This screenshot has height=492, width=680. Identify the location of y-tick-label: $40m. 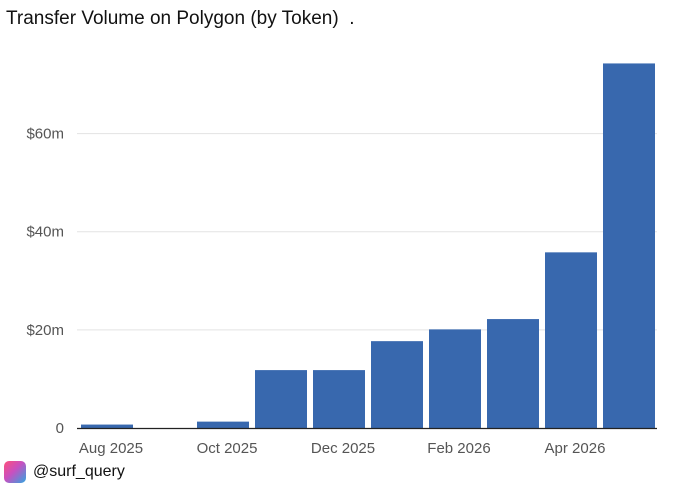
(45, 232).